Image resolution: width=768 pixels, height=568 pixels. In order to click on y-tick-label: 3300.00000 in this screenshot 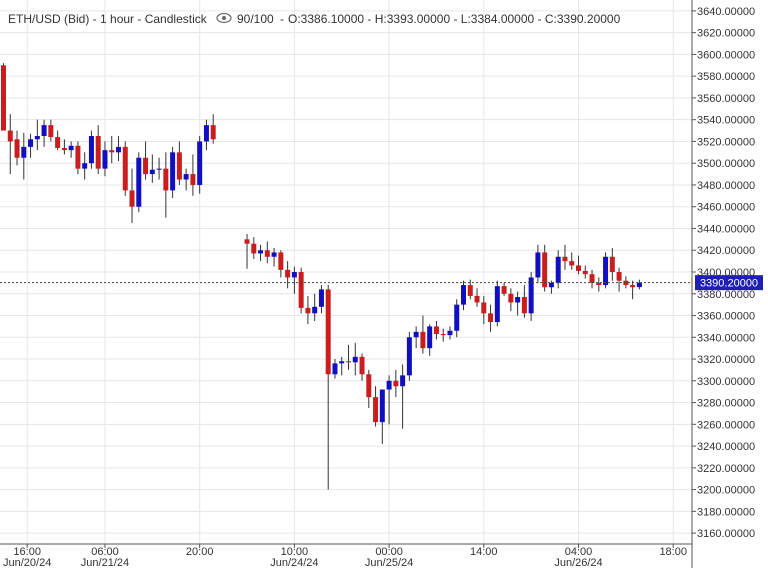, I will do `click(726, 382)`.